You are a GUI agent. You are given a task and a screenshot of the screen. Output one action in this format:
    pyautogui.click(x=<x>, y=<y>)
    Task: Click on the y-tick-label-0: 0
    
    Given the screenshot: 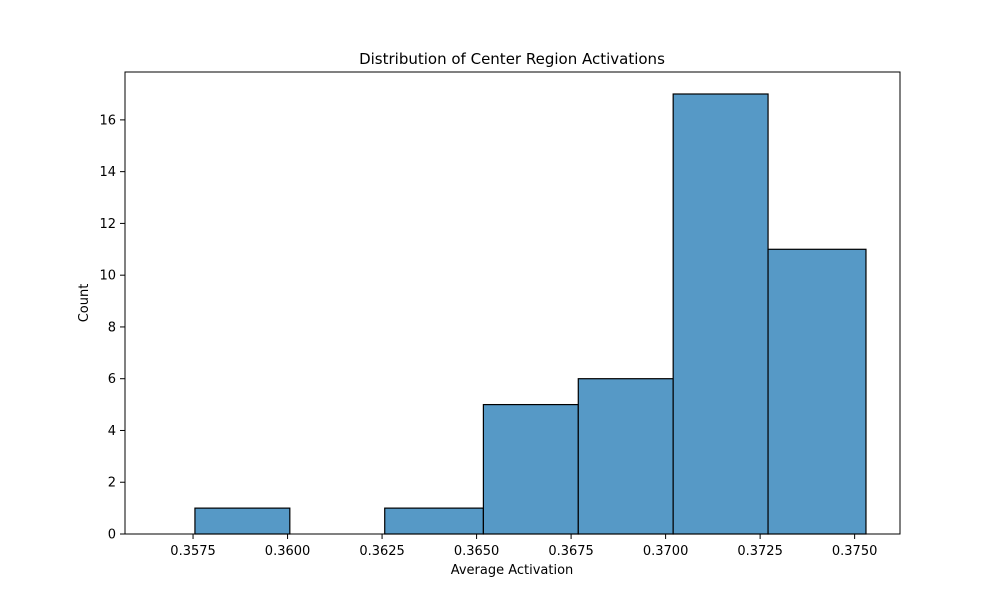 What is the action you would take?
    pyautogui.click(x=112, y=535)
    